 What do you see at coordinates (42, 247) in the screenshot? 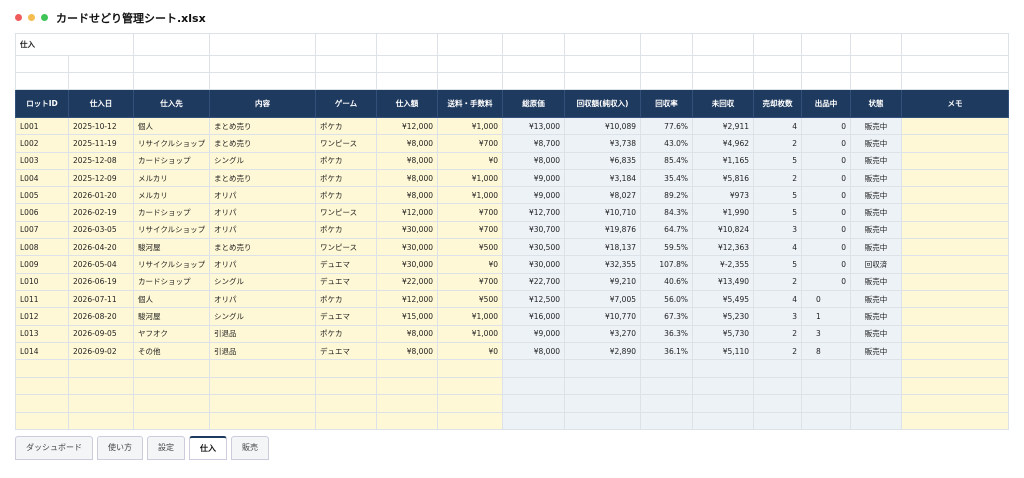
I see `cell: L008` at bounding box center [42, 247].